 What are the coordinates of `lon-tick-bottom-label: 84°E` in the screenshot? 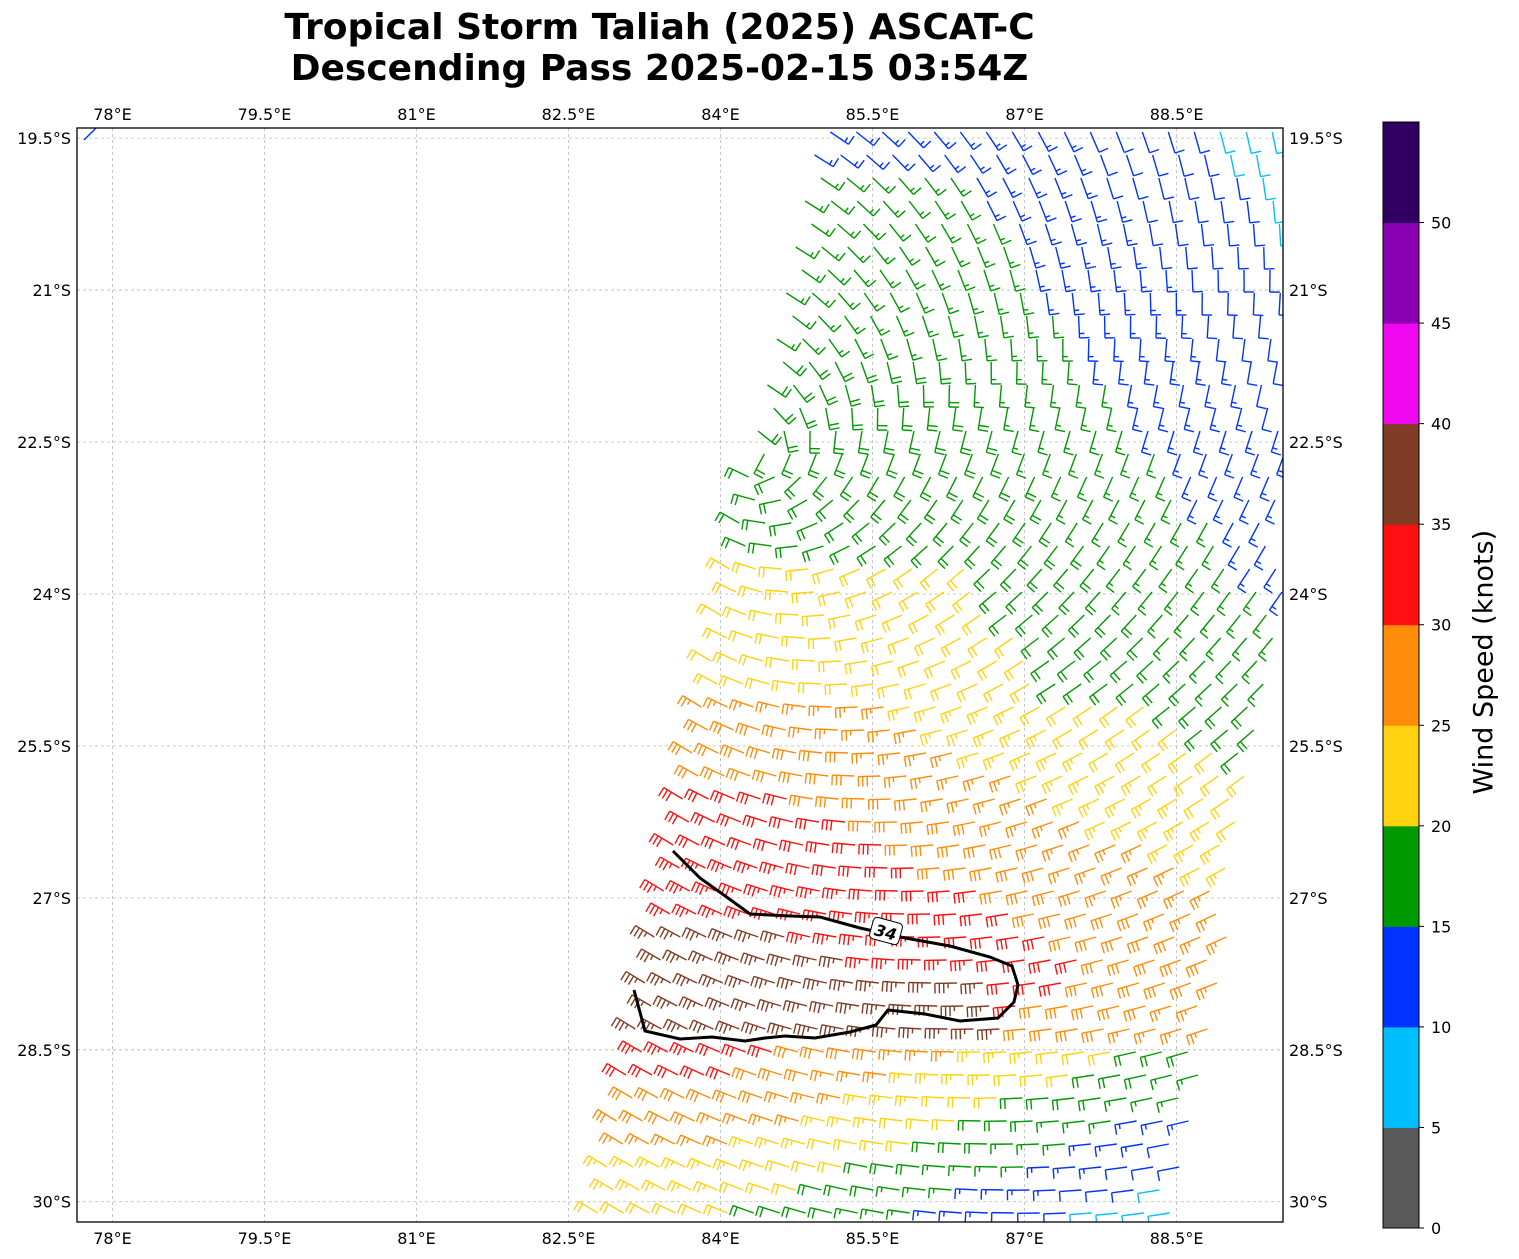 It's located at (720, 1238).